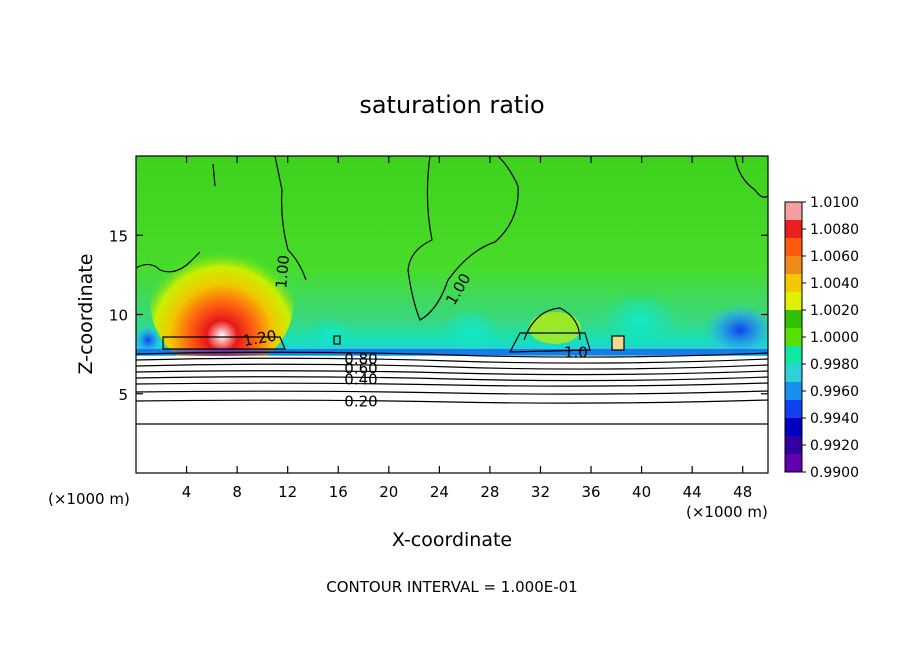 The width and height of the screenshot is (904, 659). What do you see at coordinates (834, 338) in the screenshot?
I see `colorbar-tick-label: 1.0000` at bounding box center [834, 338].